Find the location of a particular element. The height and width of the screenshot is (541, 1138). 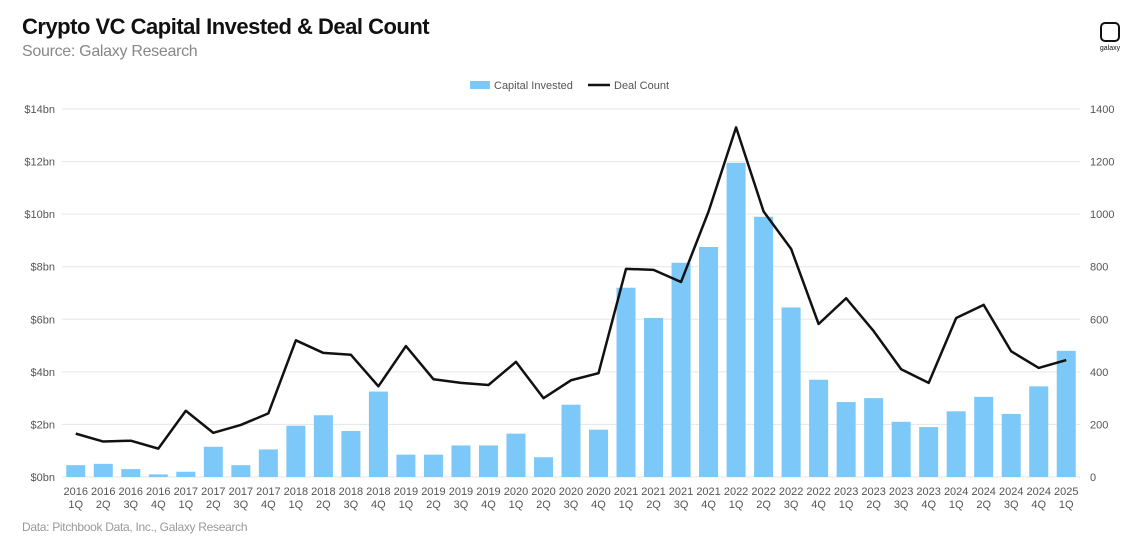

legend-deal-count-label: Deal Count is located at coordinates (641, 86).